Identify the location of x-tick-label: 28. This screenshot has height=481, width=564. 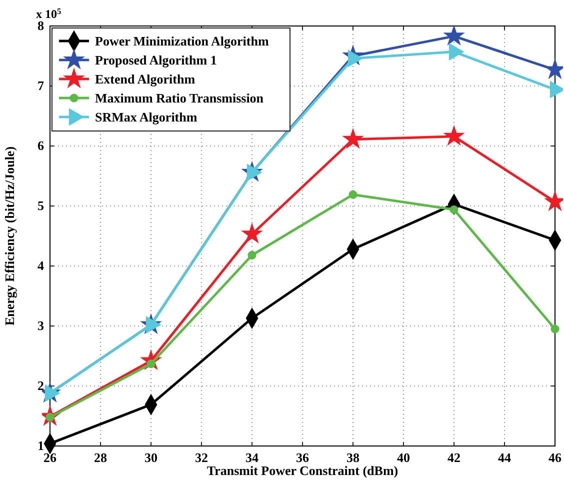
(101, 457).